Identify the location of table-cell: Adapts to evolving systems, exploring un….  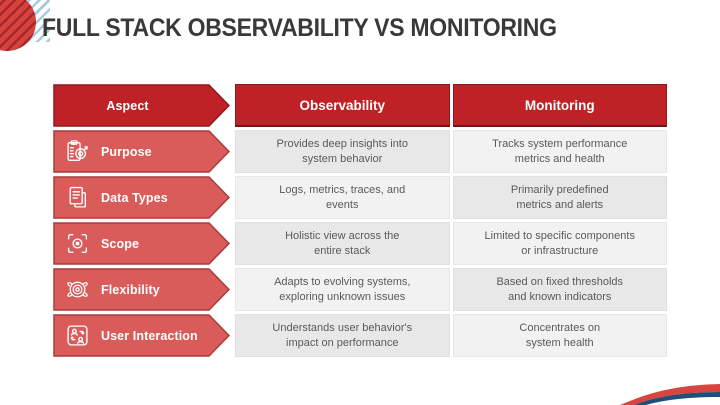
(342, 289).